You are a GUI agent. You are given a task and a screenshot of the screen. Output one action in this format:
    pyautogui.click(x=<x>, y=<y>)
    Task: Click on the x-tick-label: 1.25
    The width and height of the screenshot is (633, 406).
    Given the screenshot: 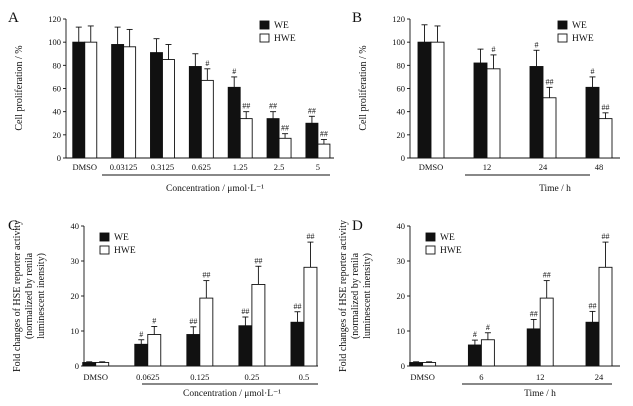 What is the action you would take?
    pyautogui.click(x=240, y=167)
    